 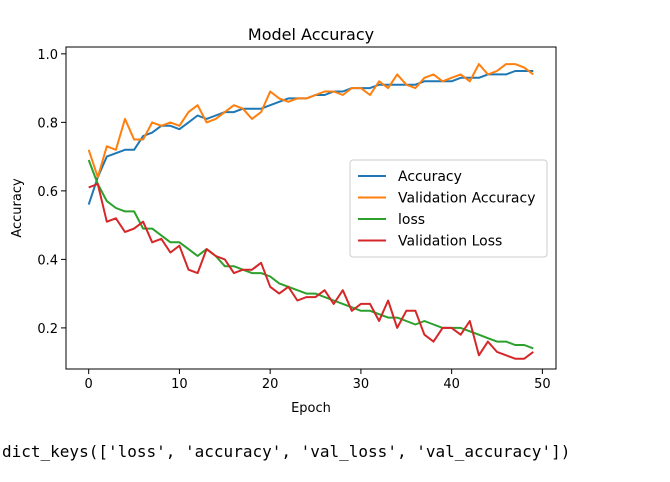 What do you see at coordinates (47, 260) in the screenshot?
I see `y-tick-label: 0.4` at bounding box center [47, 260].